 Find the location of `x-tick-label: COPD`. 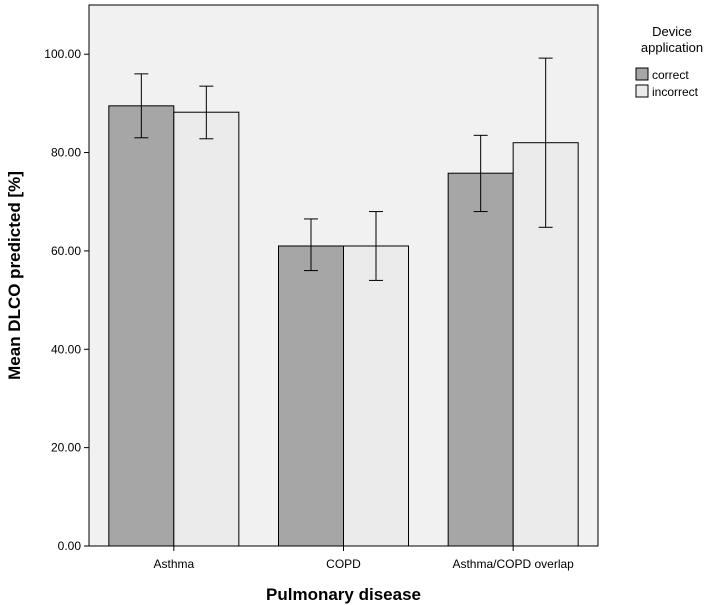

x-tick-label: COPD is located at coordinates (343, 564).